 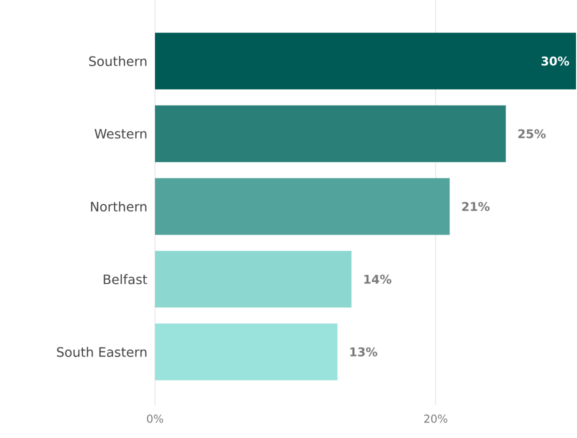 I want to click on data-label: 25%, so click(x=532, y=133).